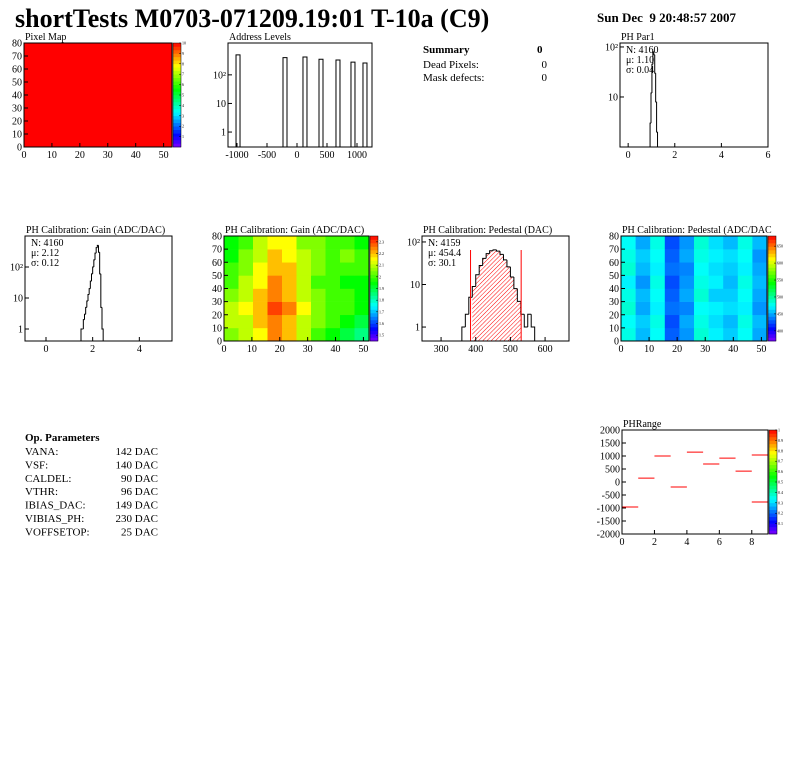  Describe the element at coordinates (267, 155) in the screenshot. I see `x-tick-label: -500` at that location.